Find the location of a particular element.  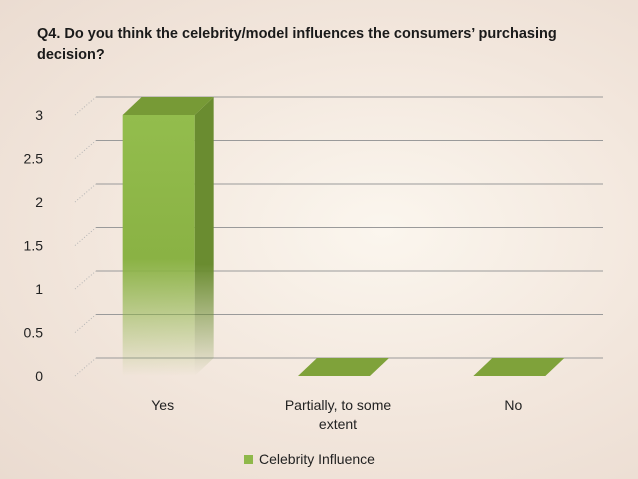

x-category-label: Yes is located at coordinates (162, 405).